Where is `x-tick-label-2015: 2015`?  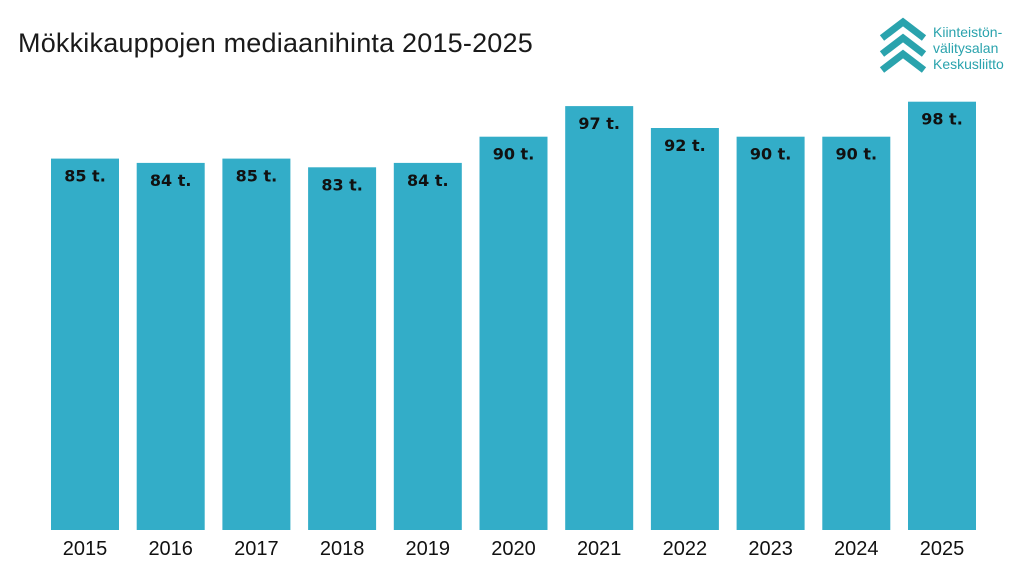 x-tick-label-2015: 2015 is located at coordinates (85, 549).